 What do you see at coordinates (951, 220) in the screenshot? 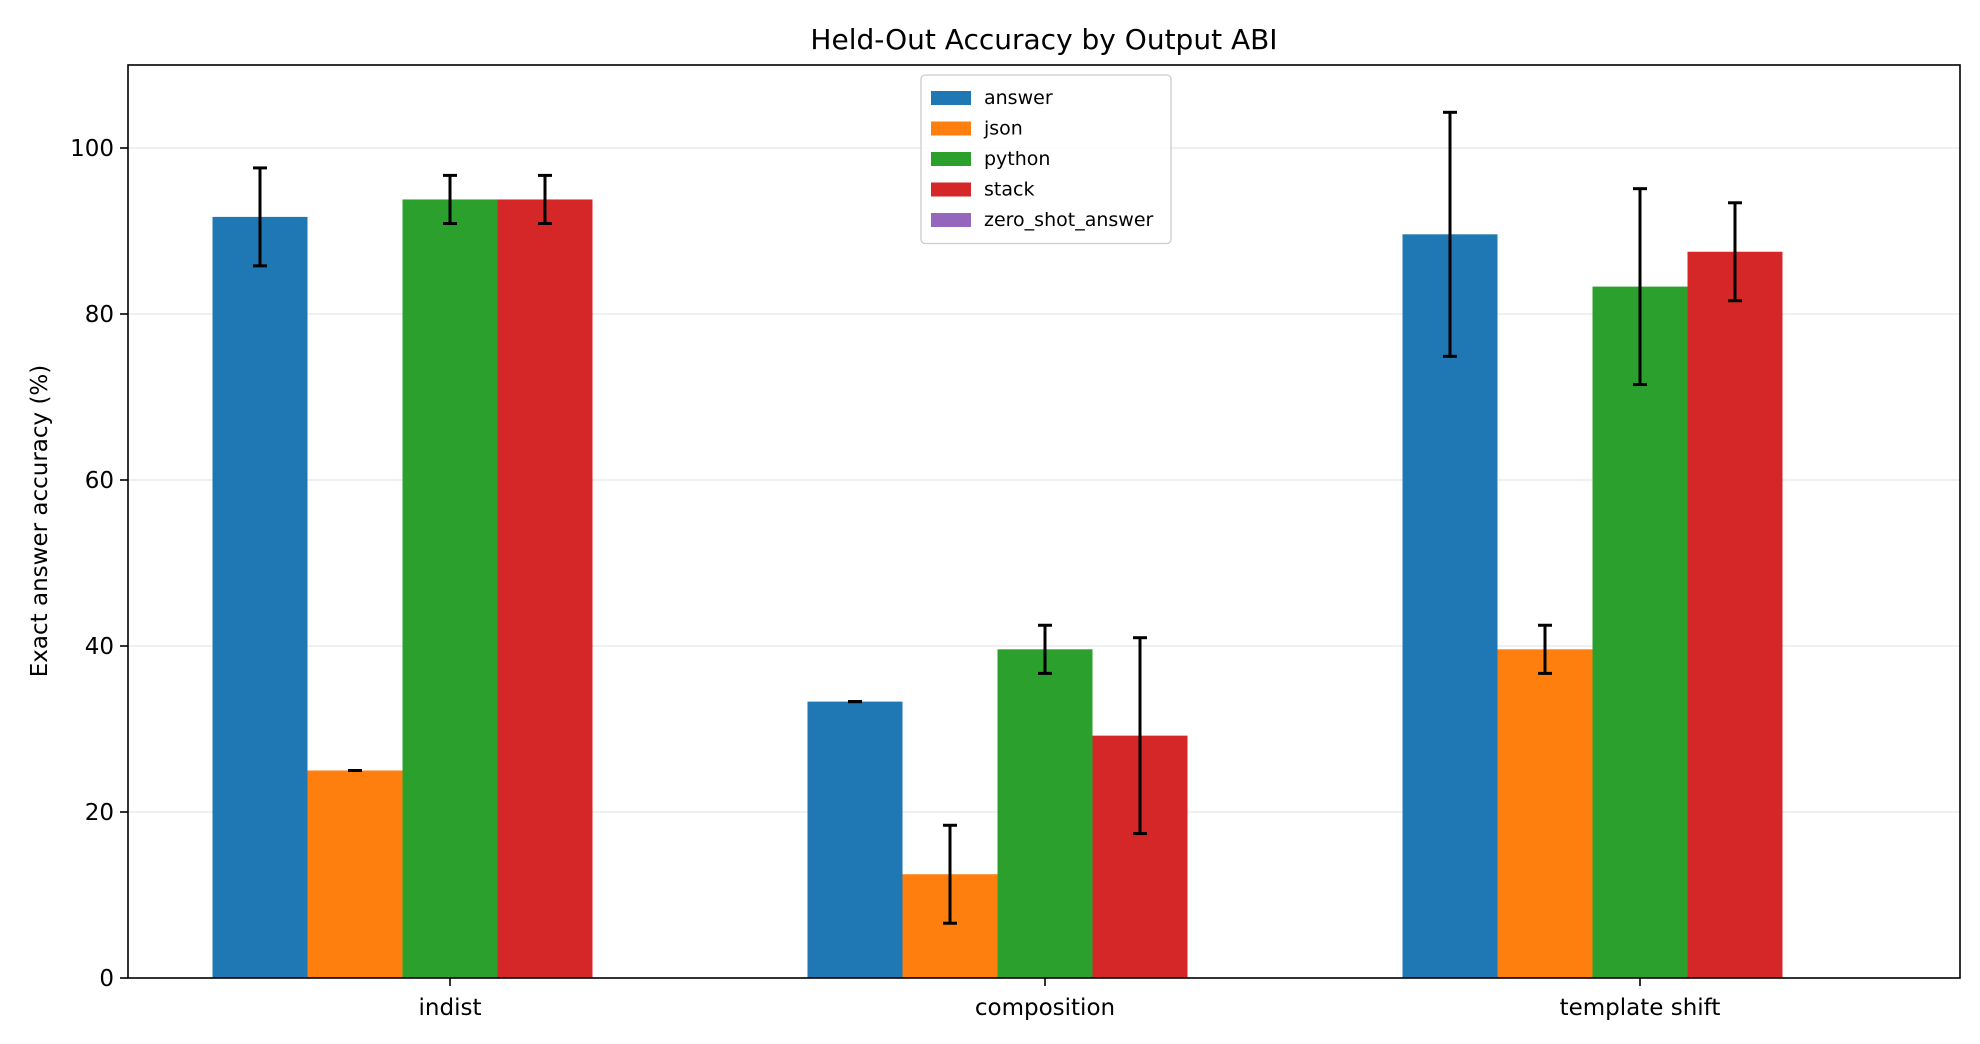
I see `legend-swatch-zero_shot_answer` at bounding box center [951, 220].